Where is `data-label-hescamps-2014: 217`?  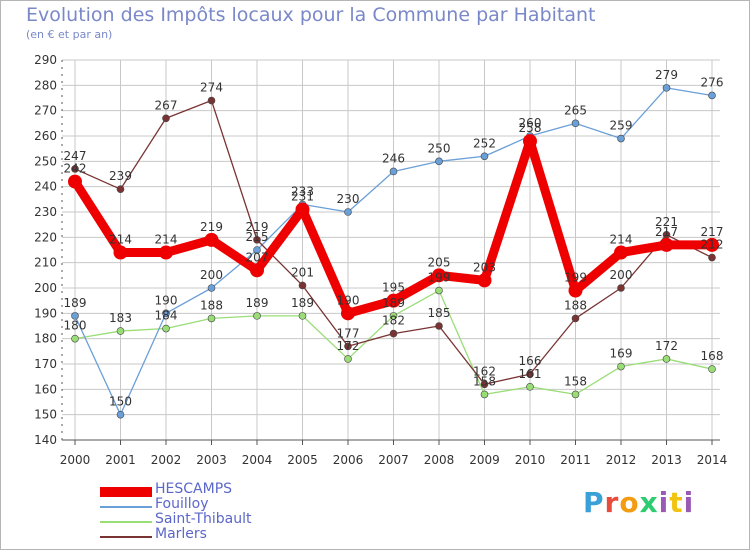 data-label-hescamps-2014: 217 is located at coordinates (712, 232).